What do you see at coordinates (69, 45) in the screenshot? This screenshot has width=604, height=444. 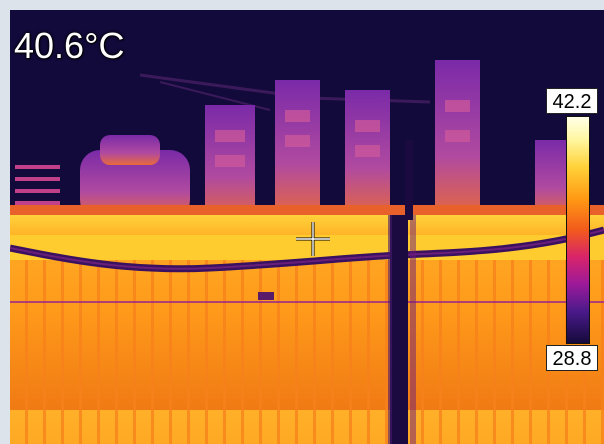 I see `spot-temperature-readout: 40.6°C` at bounding box center [69, 45].